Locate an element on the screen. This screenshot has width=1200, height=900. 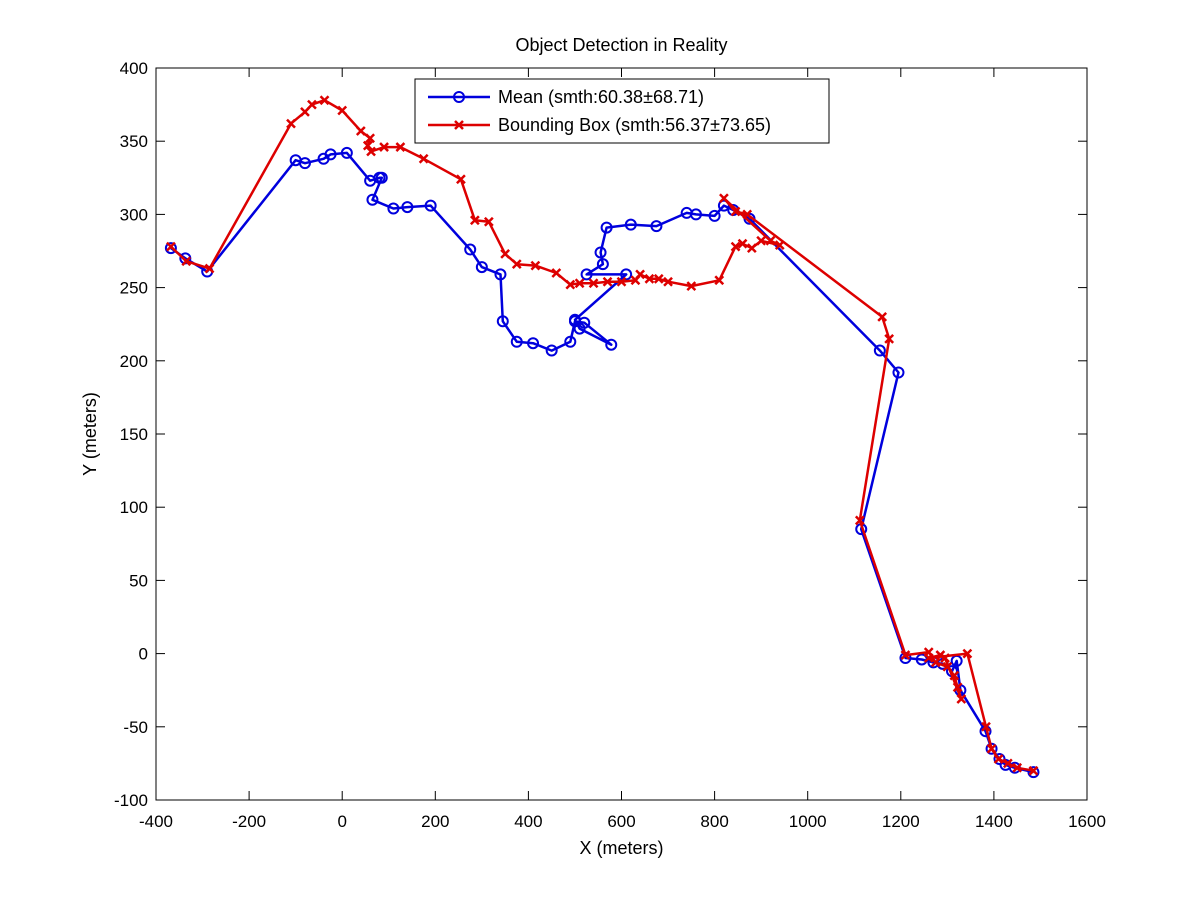
x-tick-label: 1600 is located at coordinates (1087, 821).